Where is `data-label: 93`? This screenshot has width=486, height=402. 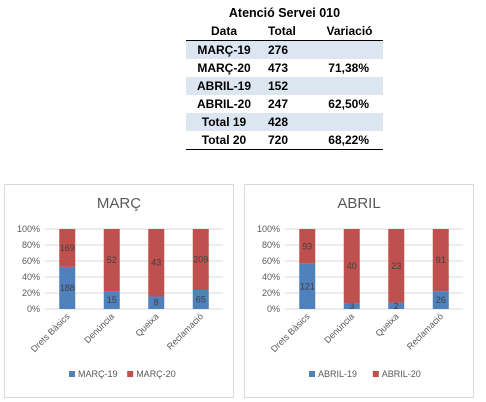
data-label: 93 is located at coordinates (307, 246).